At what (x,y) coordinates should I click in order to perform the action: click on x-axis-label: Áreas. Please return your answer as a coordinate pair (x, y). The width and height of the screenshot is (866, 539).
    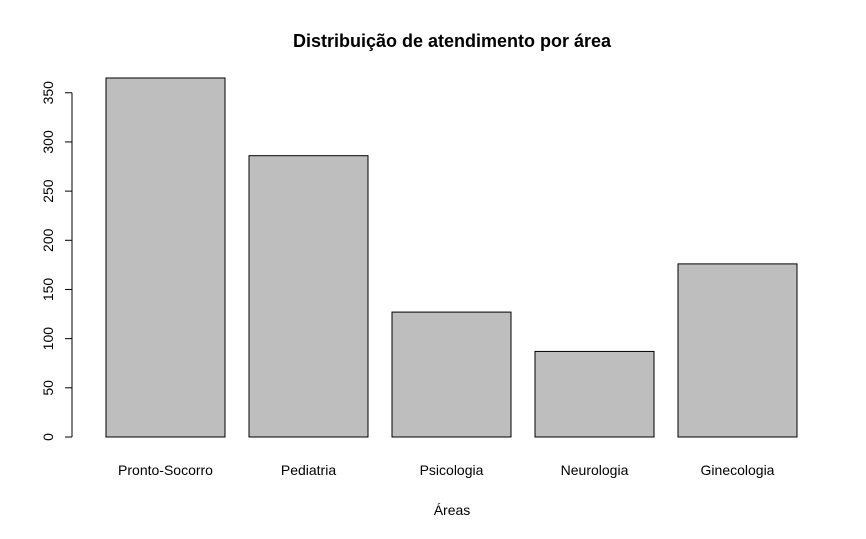
    Looking at the image, I should click on (452, 510).